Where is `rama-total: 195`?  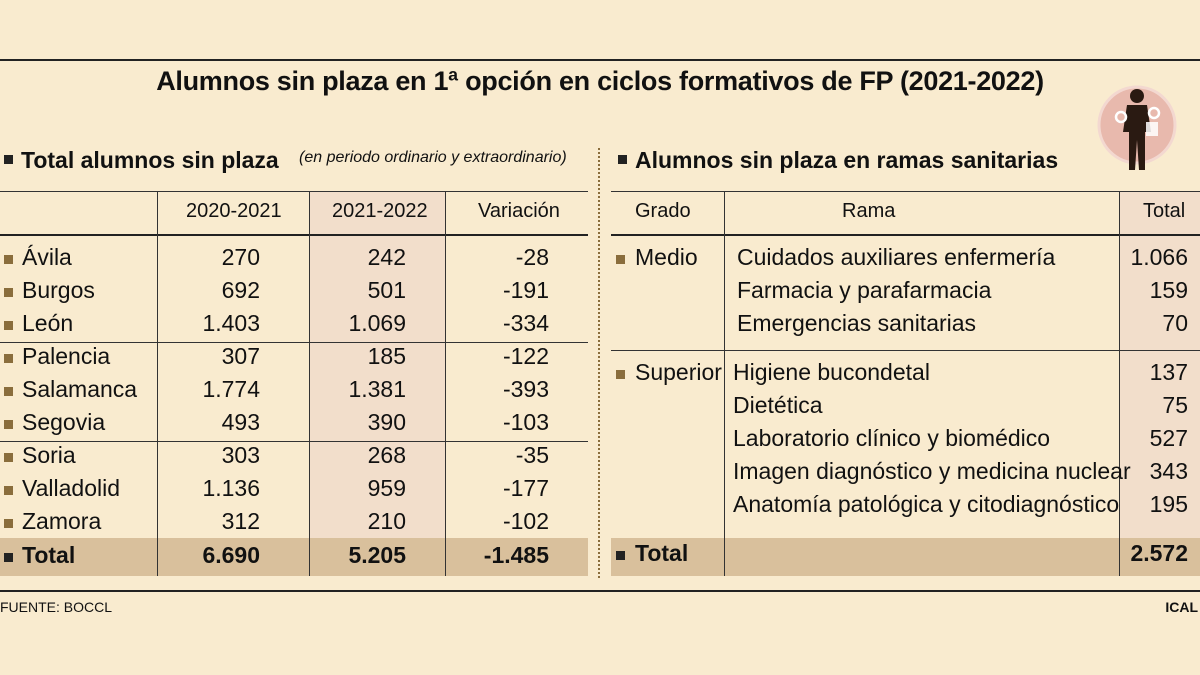
rama-total: 195 is located at coordinates (1168, 504).